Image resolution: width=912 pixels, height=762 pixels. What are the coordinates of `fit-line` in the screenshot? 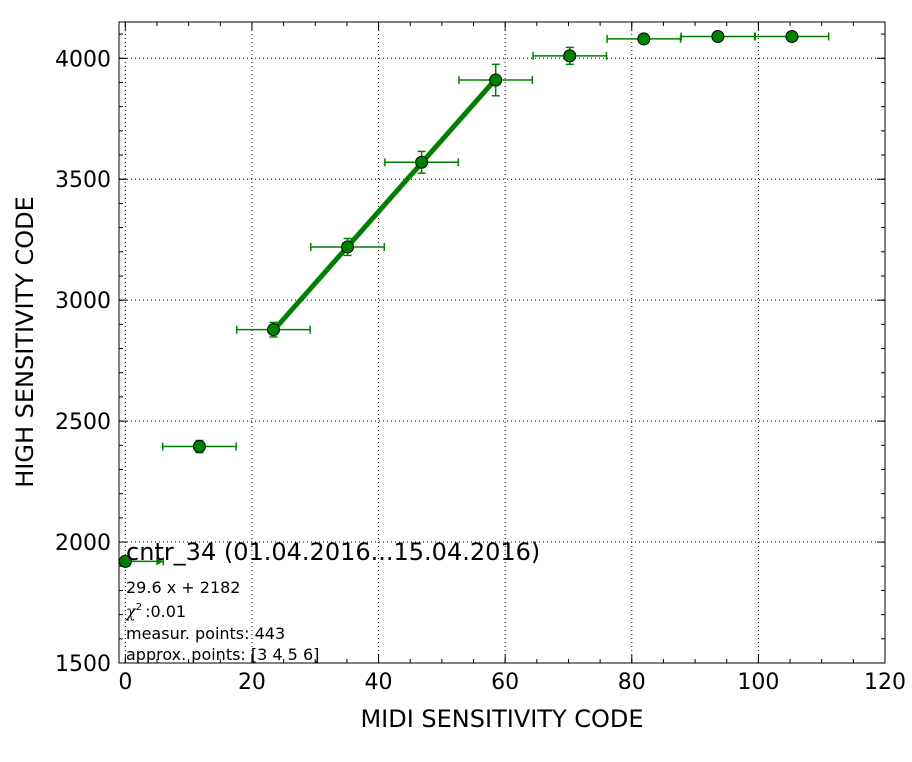 It's located at (384, 205).